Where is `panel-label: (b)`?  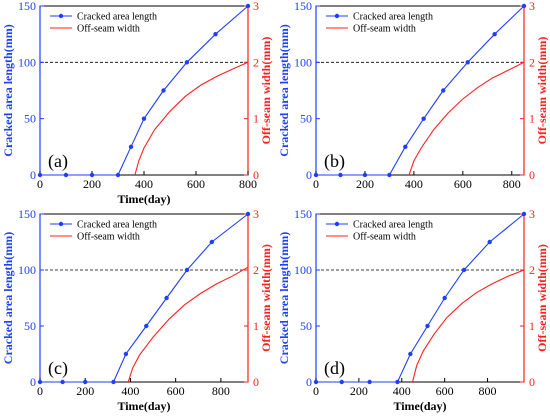
panel-label: (b) is located at coordinates (334, 161).